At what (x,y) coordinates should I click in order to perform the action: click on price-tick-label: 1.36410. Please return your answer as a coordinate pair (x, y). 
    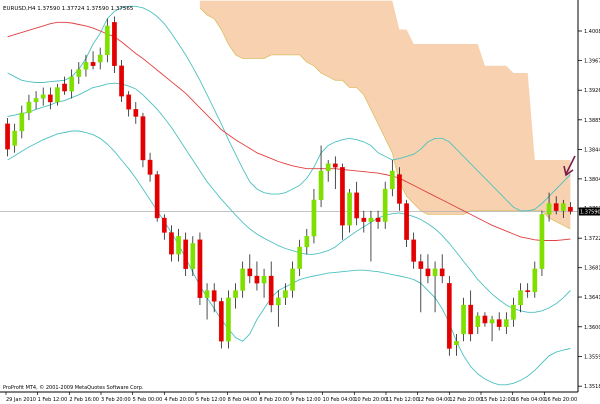
    Looking at the image, I should click on (592, 298).